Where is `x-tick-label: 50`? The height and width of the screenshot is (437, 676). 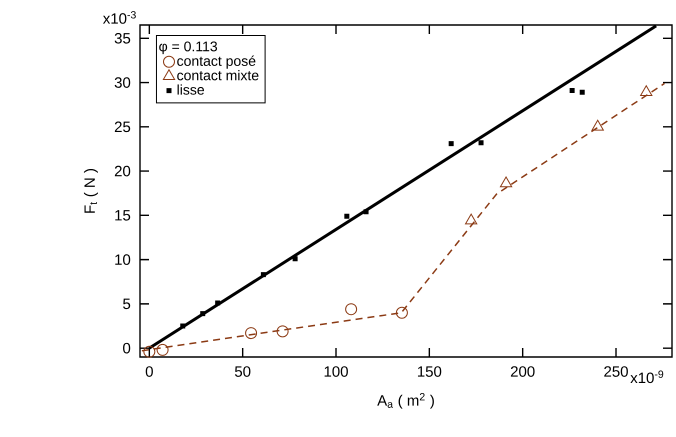 x-tick-label: 50 is located at coordinates (242, 371).